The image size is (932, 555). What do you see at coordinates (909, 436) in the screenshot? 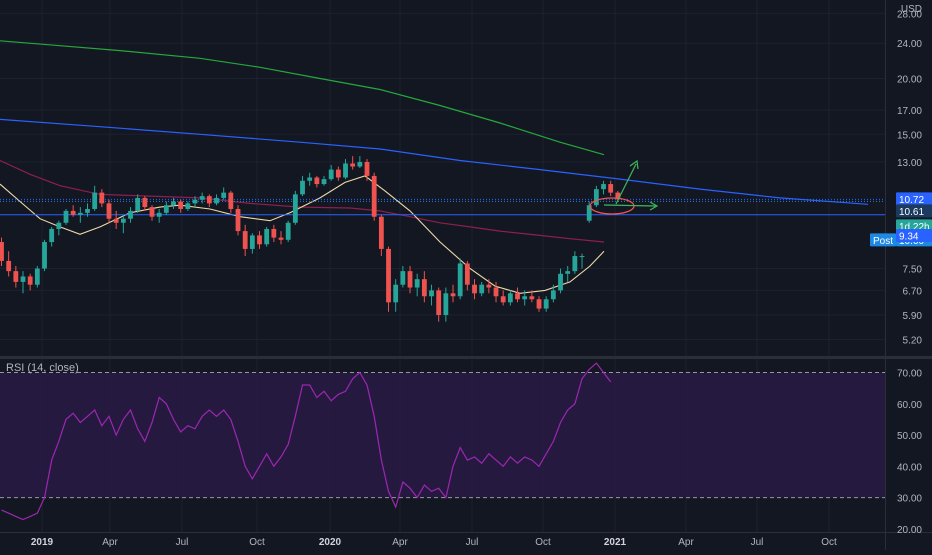
I see `rsi-tick-label: 50.00` at bounding box center [909, 436].